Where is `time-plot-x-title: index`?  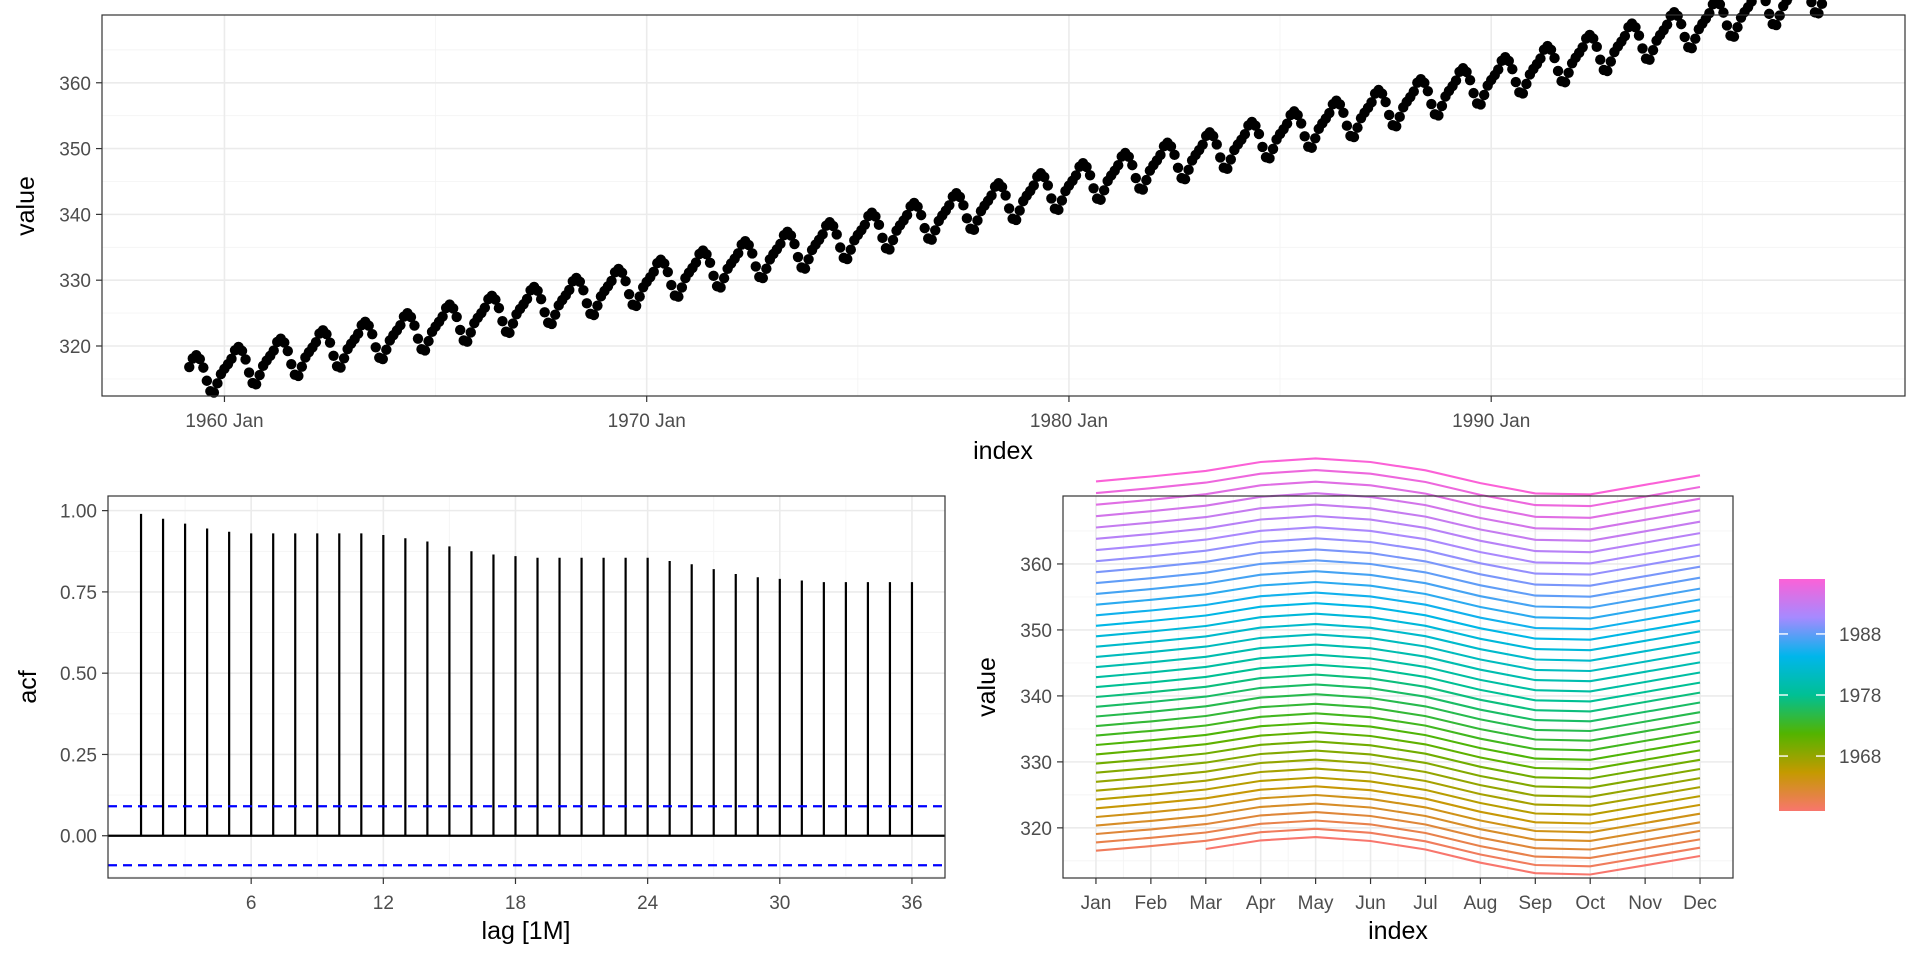
time-plot-x-title: index is located at coordinates (1003, 451).